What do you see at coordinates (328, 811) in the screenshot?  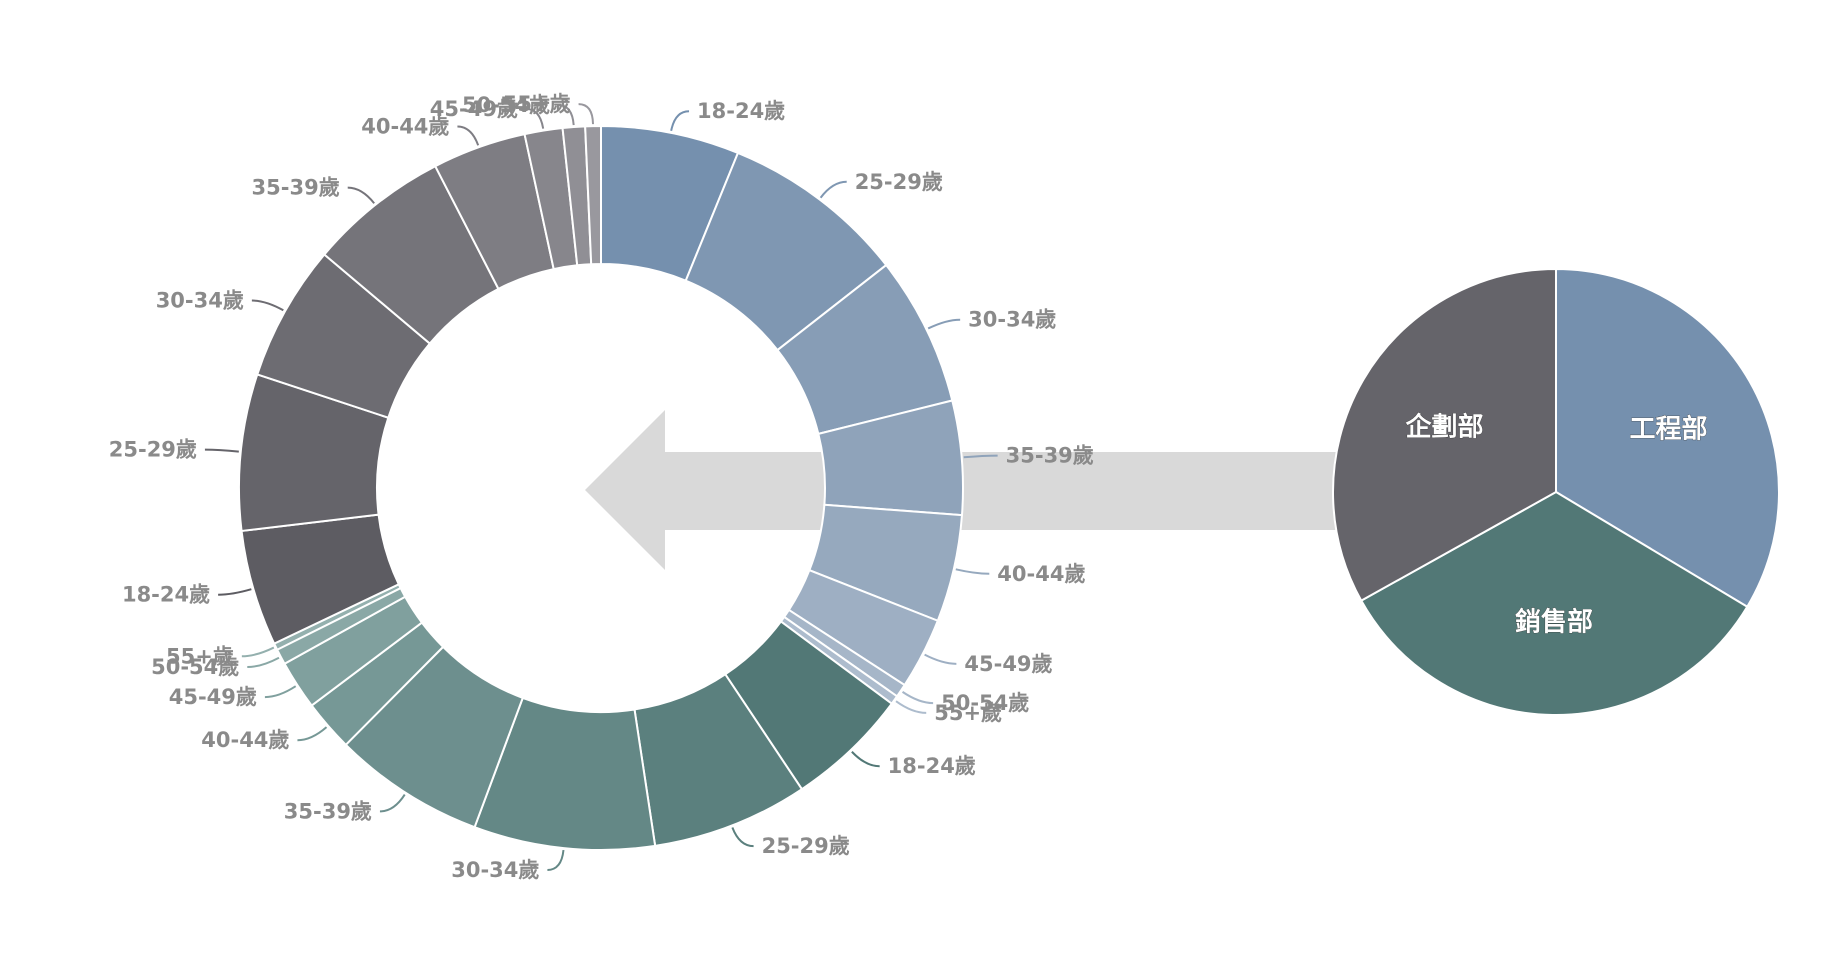 I see `ring-label-銷售部-35-39歲: 35-39歲` at bounding box center [328, 811].